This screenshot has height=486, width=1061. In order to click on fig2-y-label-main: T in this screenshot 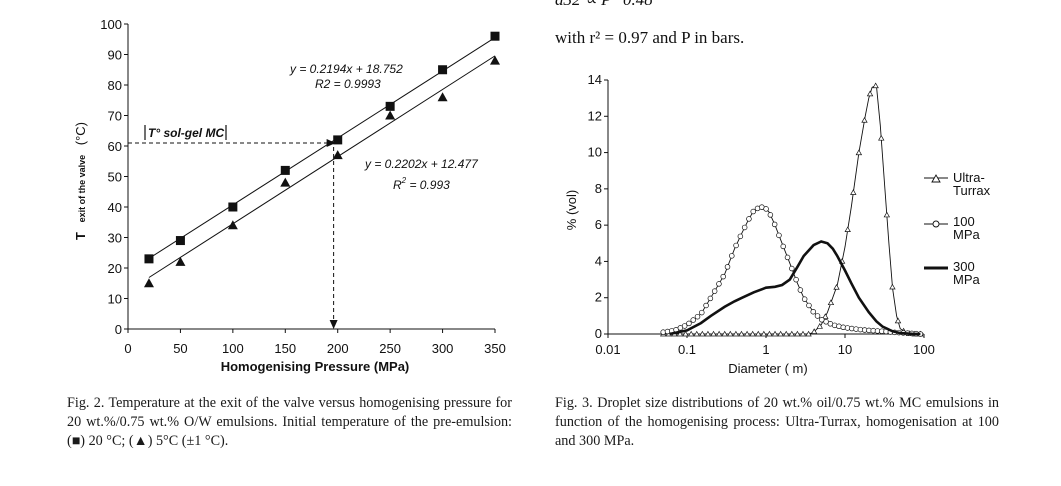, I will do `click(80, 236)`.